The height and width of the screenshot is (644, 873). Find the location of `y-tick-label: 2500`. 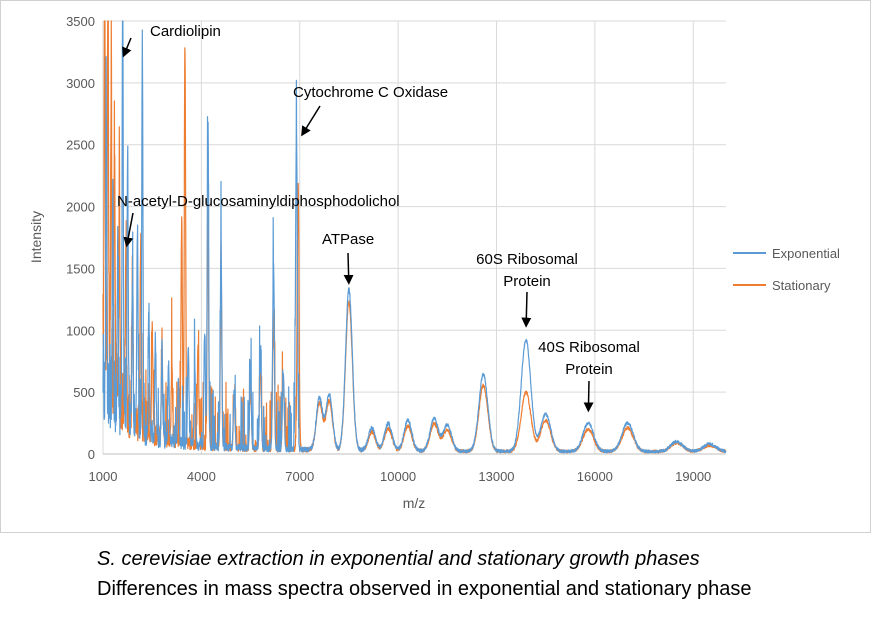

y-tick-label: 2500 is located at coordinates (80, 145).